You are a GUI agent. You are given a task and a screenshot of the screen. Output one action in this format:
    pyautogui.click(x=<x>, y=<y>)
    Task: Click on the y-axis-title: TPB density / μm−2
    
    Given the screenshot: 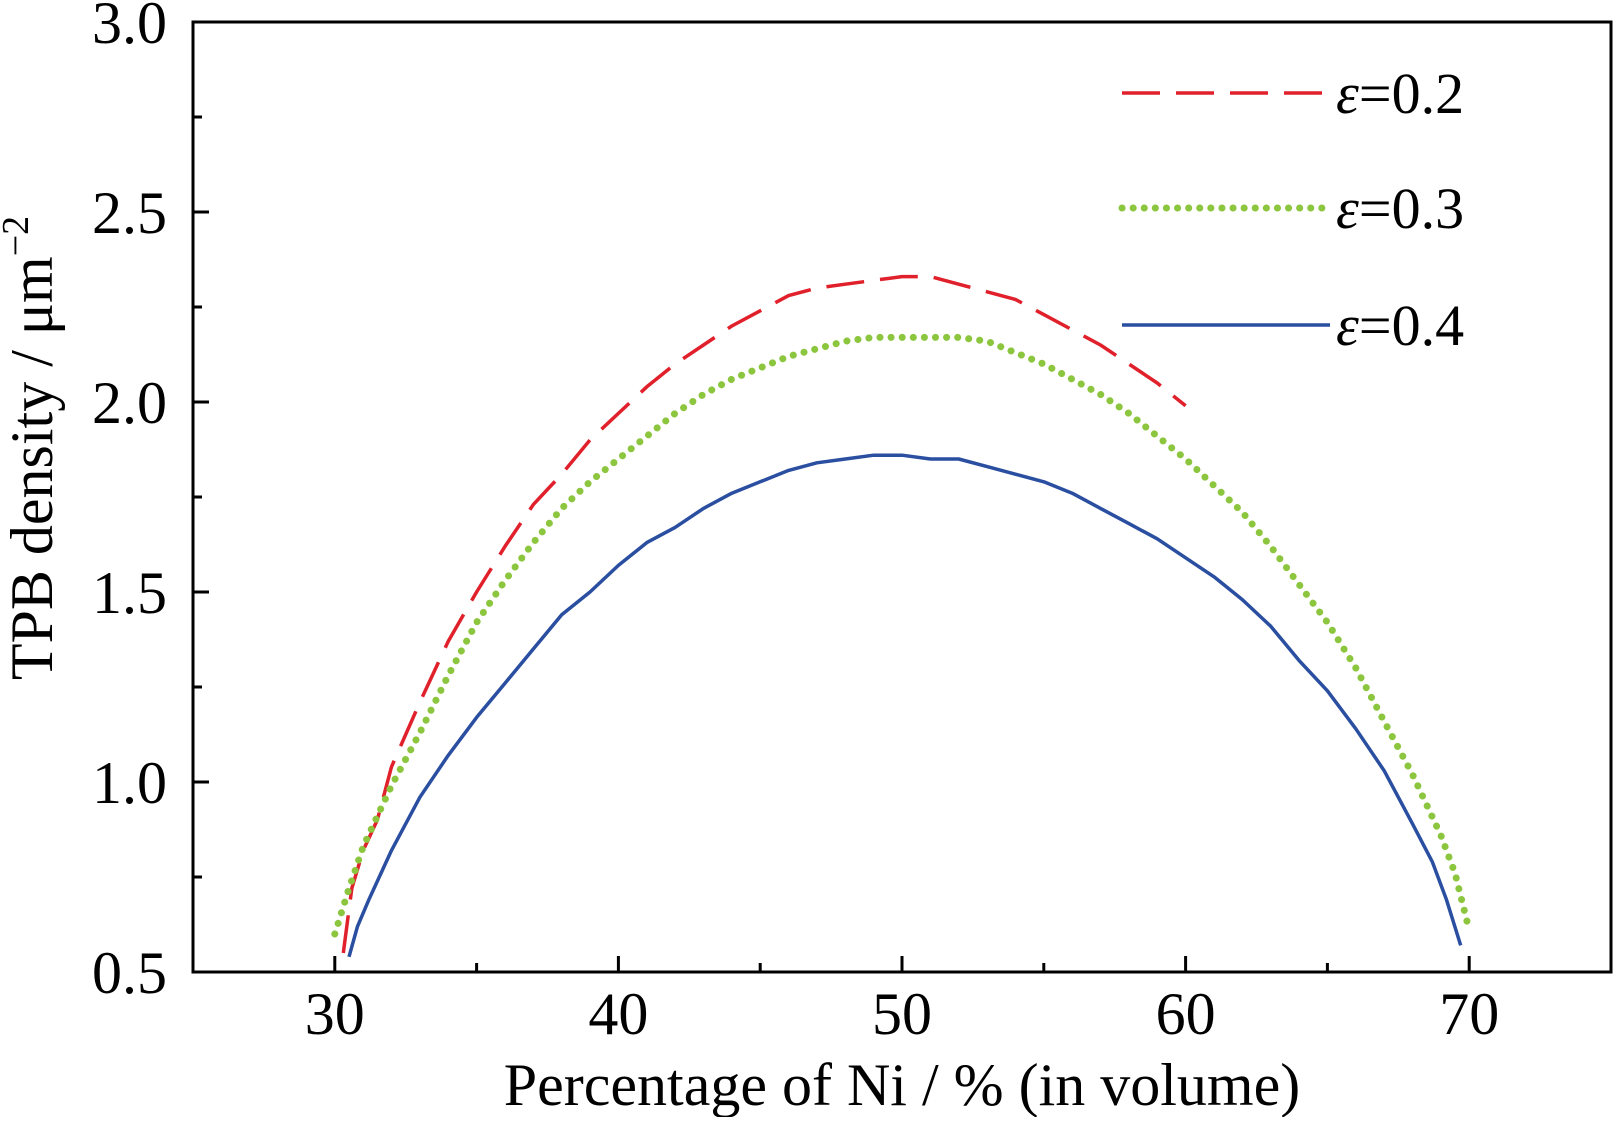 What is the action you would take?
    pyautogui.click(x=32, y=448)
    